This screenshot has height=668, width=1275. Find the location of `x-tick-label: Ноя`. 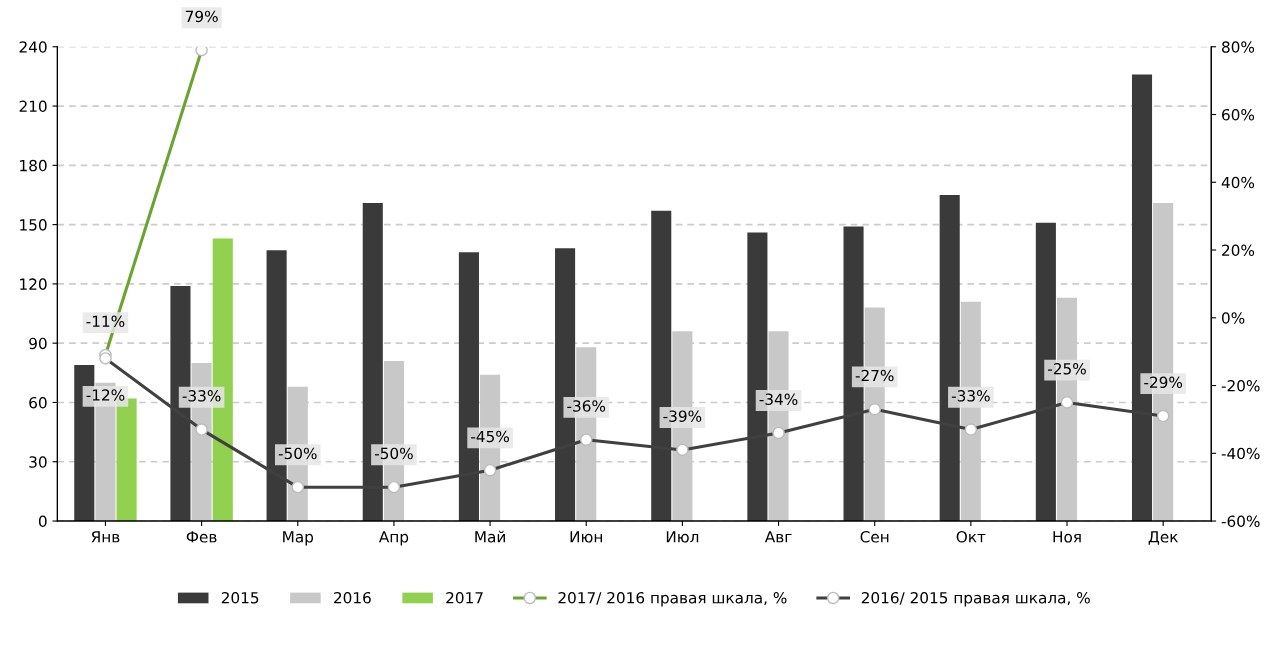

x-tick-label: Ноя is located at coordinates (1067, 537).